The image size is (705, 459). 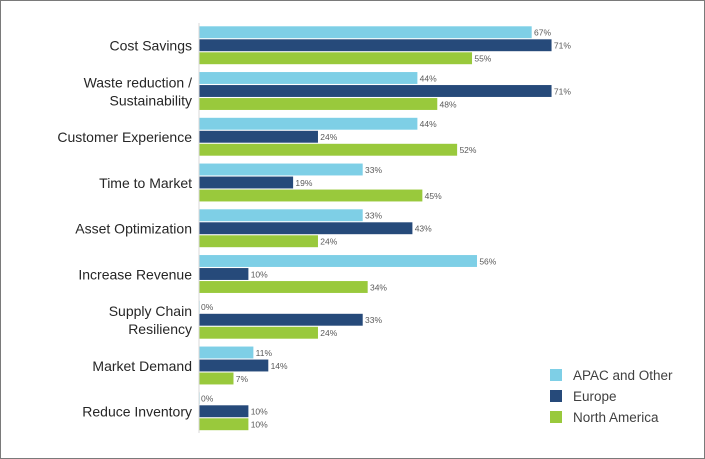 I want to click on category-label: Market Demand, so click(x=142, y=366).